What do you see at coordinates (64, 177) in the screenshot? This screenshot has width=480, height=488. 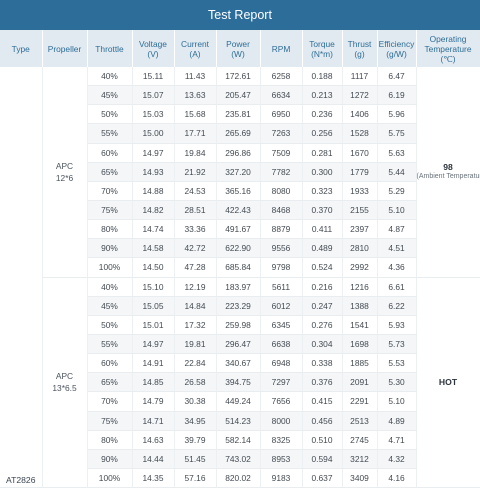 I see `propeller-size: 12*6` at bounding box center [64, 177].